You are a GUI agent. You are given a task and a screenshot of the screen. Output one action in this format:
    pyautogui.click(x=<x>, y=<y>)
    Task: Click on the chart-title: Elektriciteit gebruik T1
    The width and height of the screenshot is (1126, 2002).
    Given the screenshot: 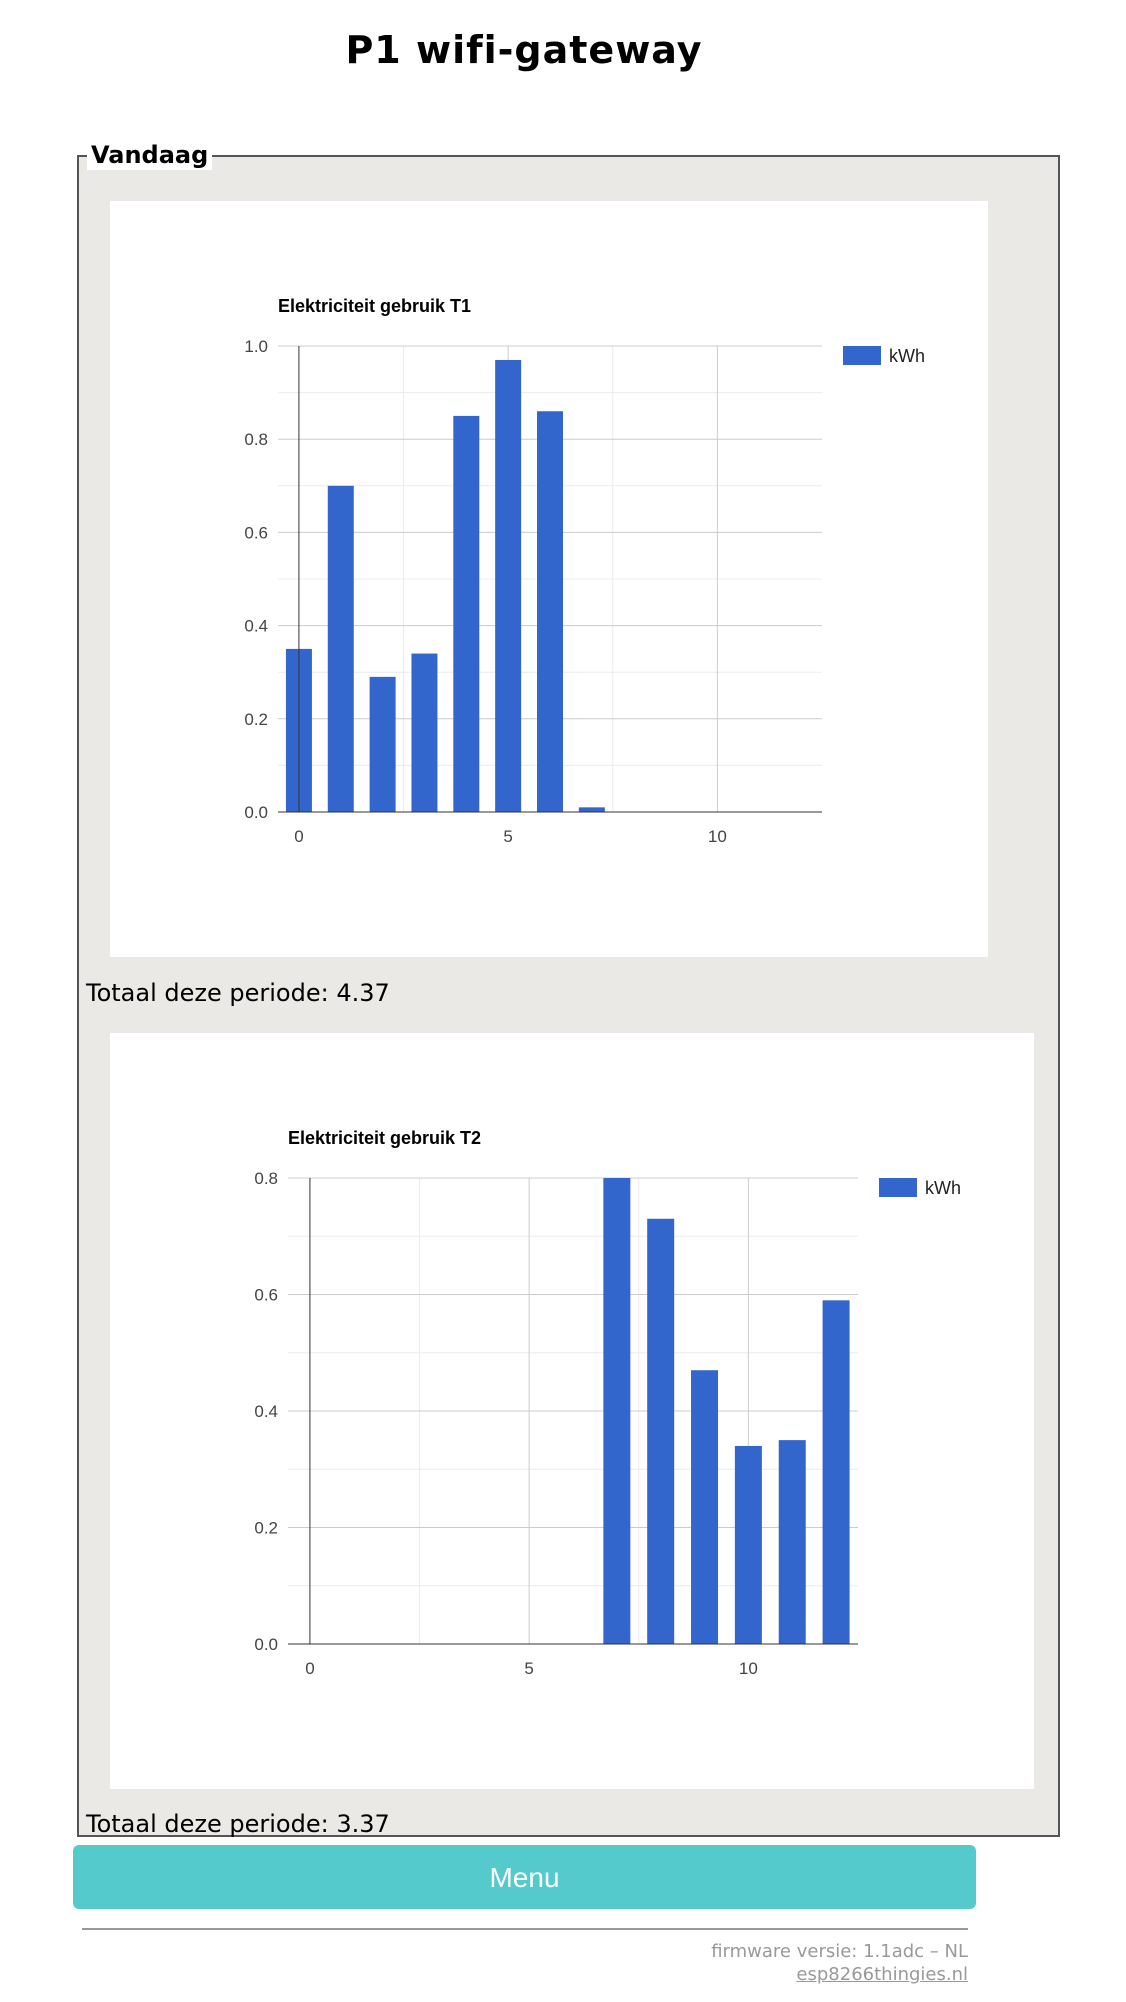 What is the action you would take?
    pyautogui.click(x=374, y=306)
    